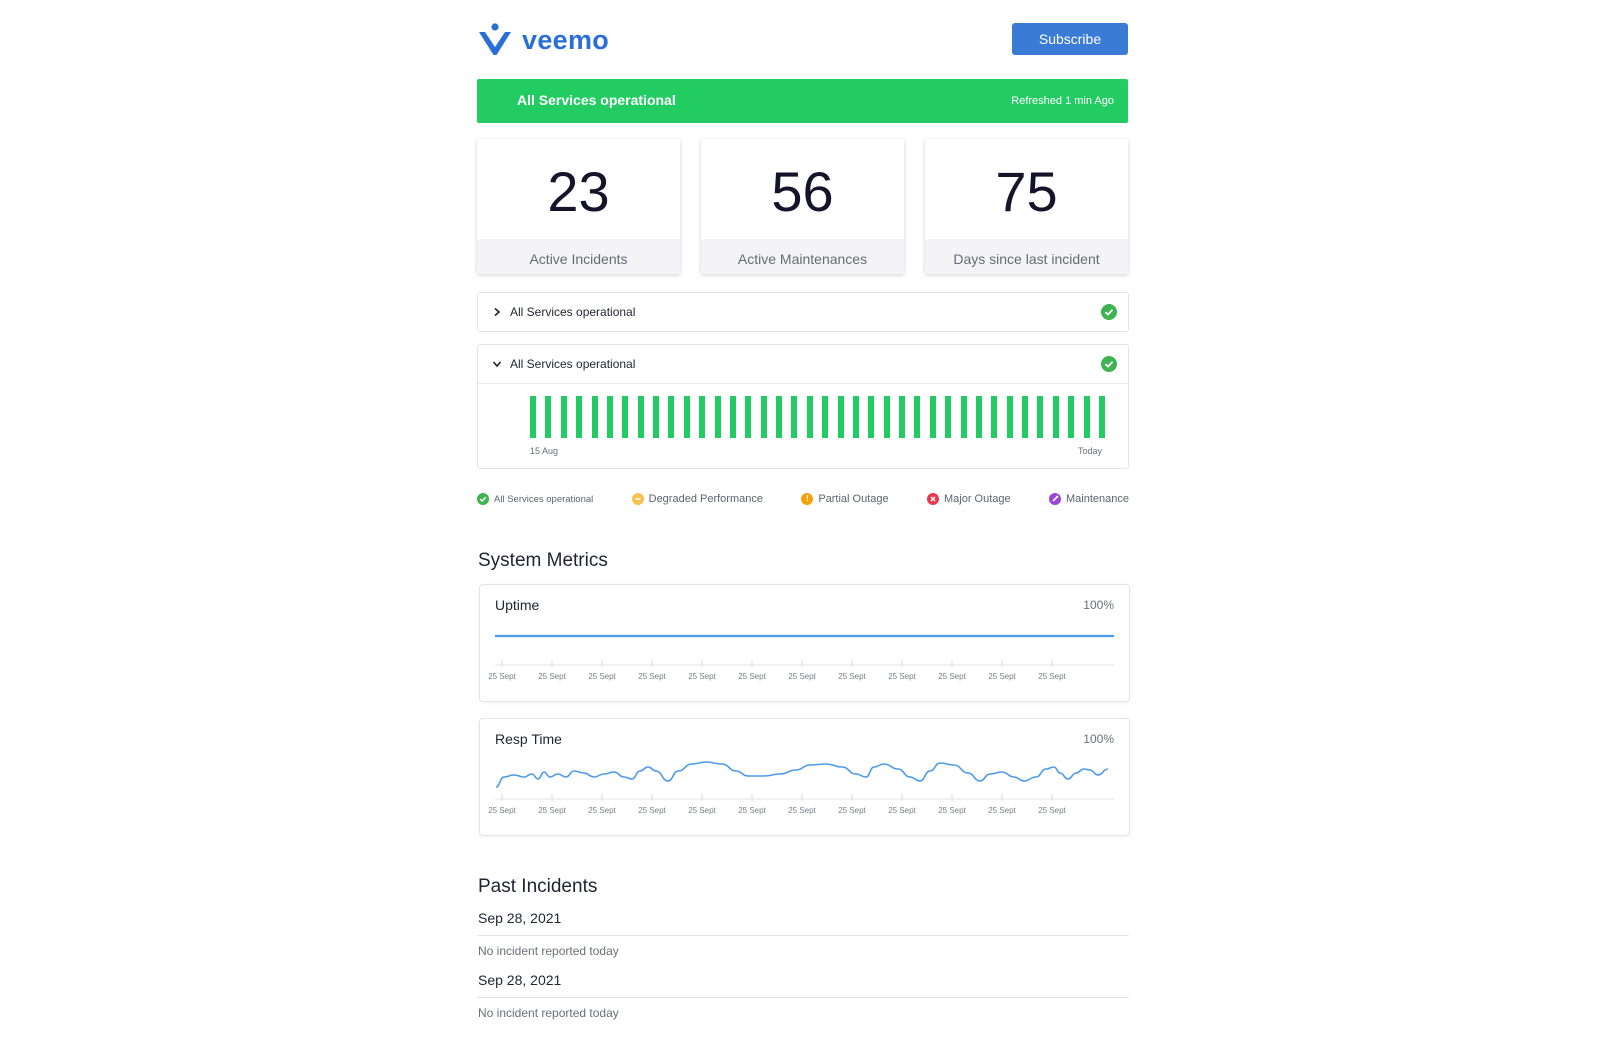  Describe the element at coordinates (853, 499) in the screenshot. I see `legend-label: Partial Outage` at that location.